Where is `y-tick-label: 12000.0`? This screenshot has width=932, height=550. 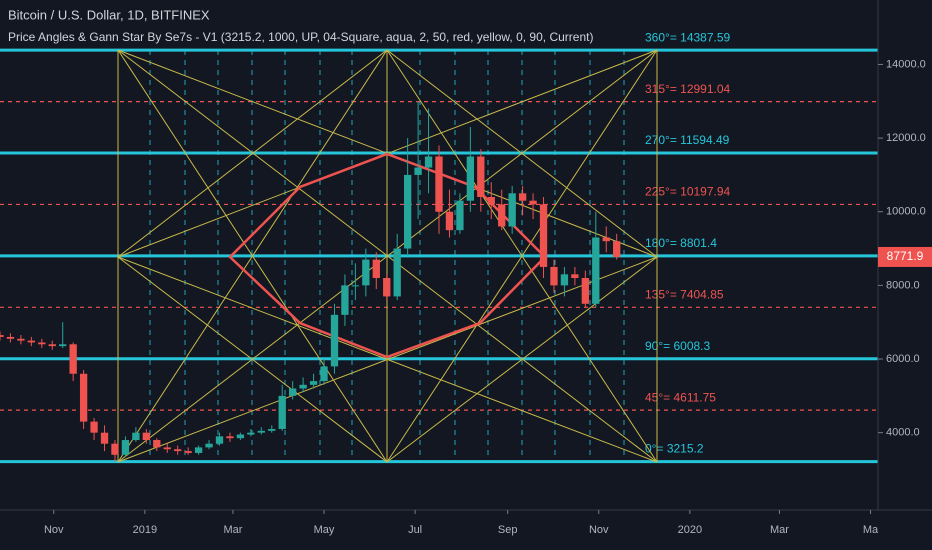
y-tick-label: 12000.0 is located at coordinates (906, 138).